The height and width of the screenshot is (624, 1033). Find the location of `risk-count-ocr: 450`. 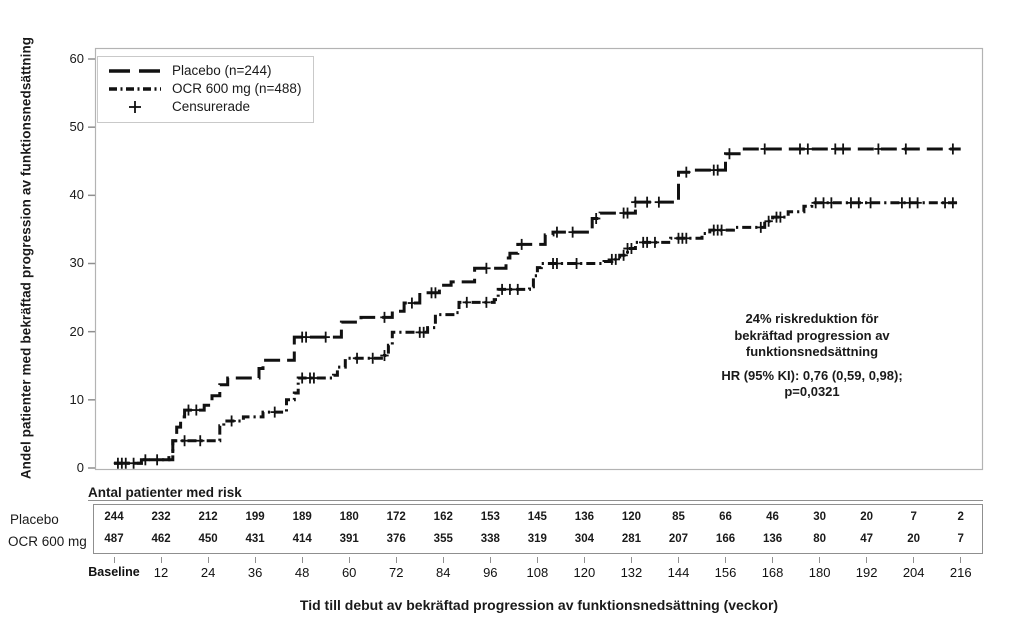

risk-count-ocr: 450 is located at coordinates (208, 539).